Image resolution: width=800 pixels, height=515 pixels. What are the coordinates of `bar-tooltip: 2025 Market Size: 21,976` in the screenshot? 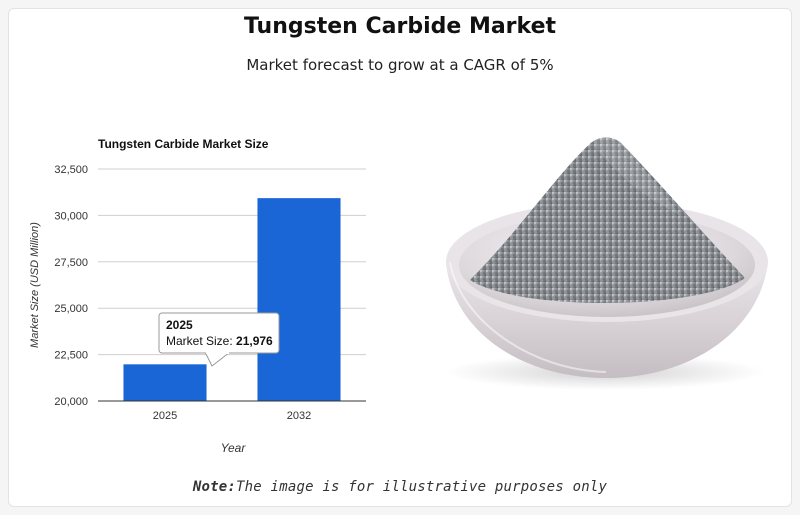 It's located at (219, 339).